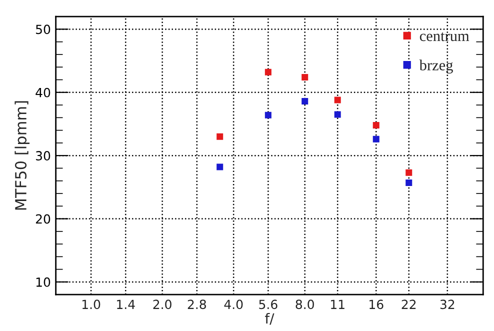 The image size is (494, 331). Describe the element at coordinates (43, 155) in the screenshot. I see `y-tick-label: 30` at that location.